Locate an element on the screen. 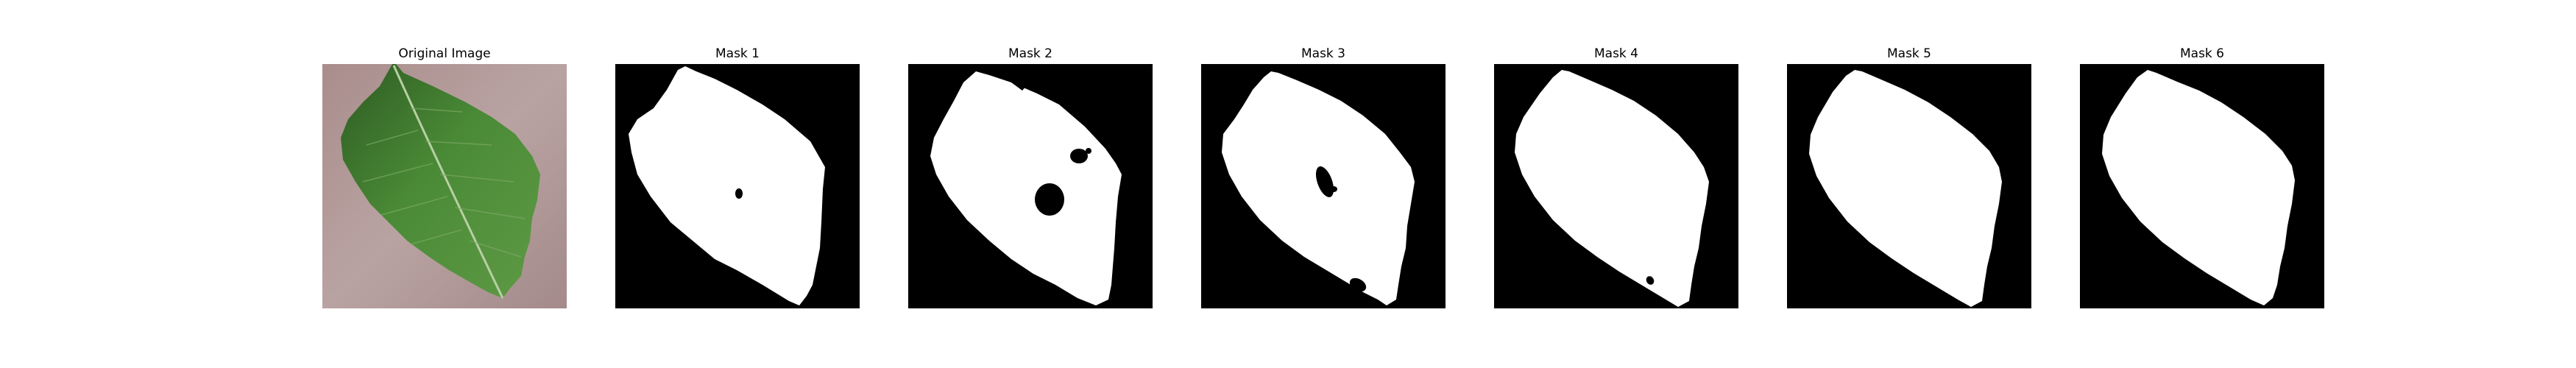 This screenshot has height=368, width=2576. panel-title: Original Image is located at coordinates (444, 53).